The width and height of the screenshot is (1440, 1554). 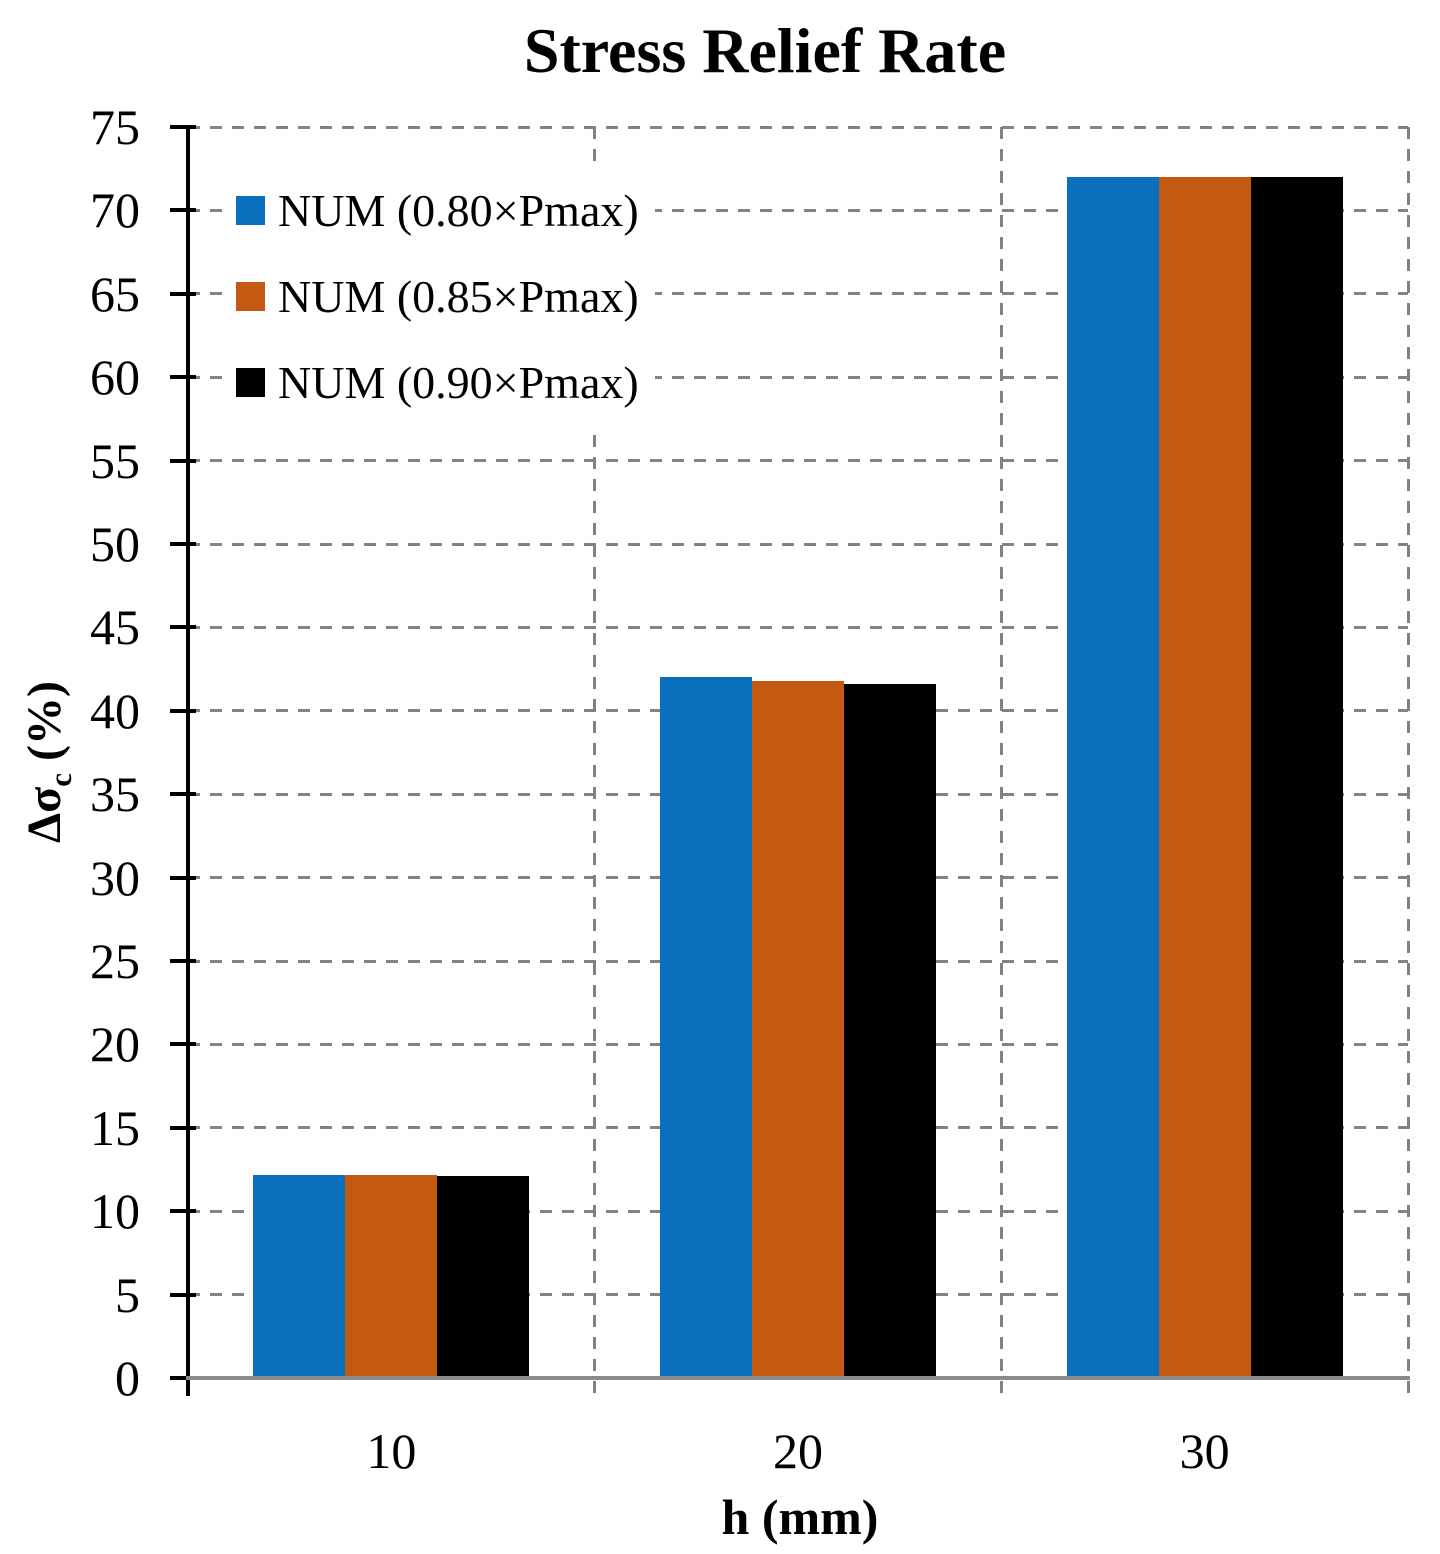 What do you see at coordinates (45, 814) in the screenshot?
I see `y-axis-label-main: Δσ` at bounding box center [45, 814].